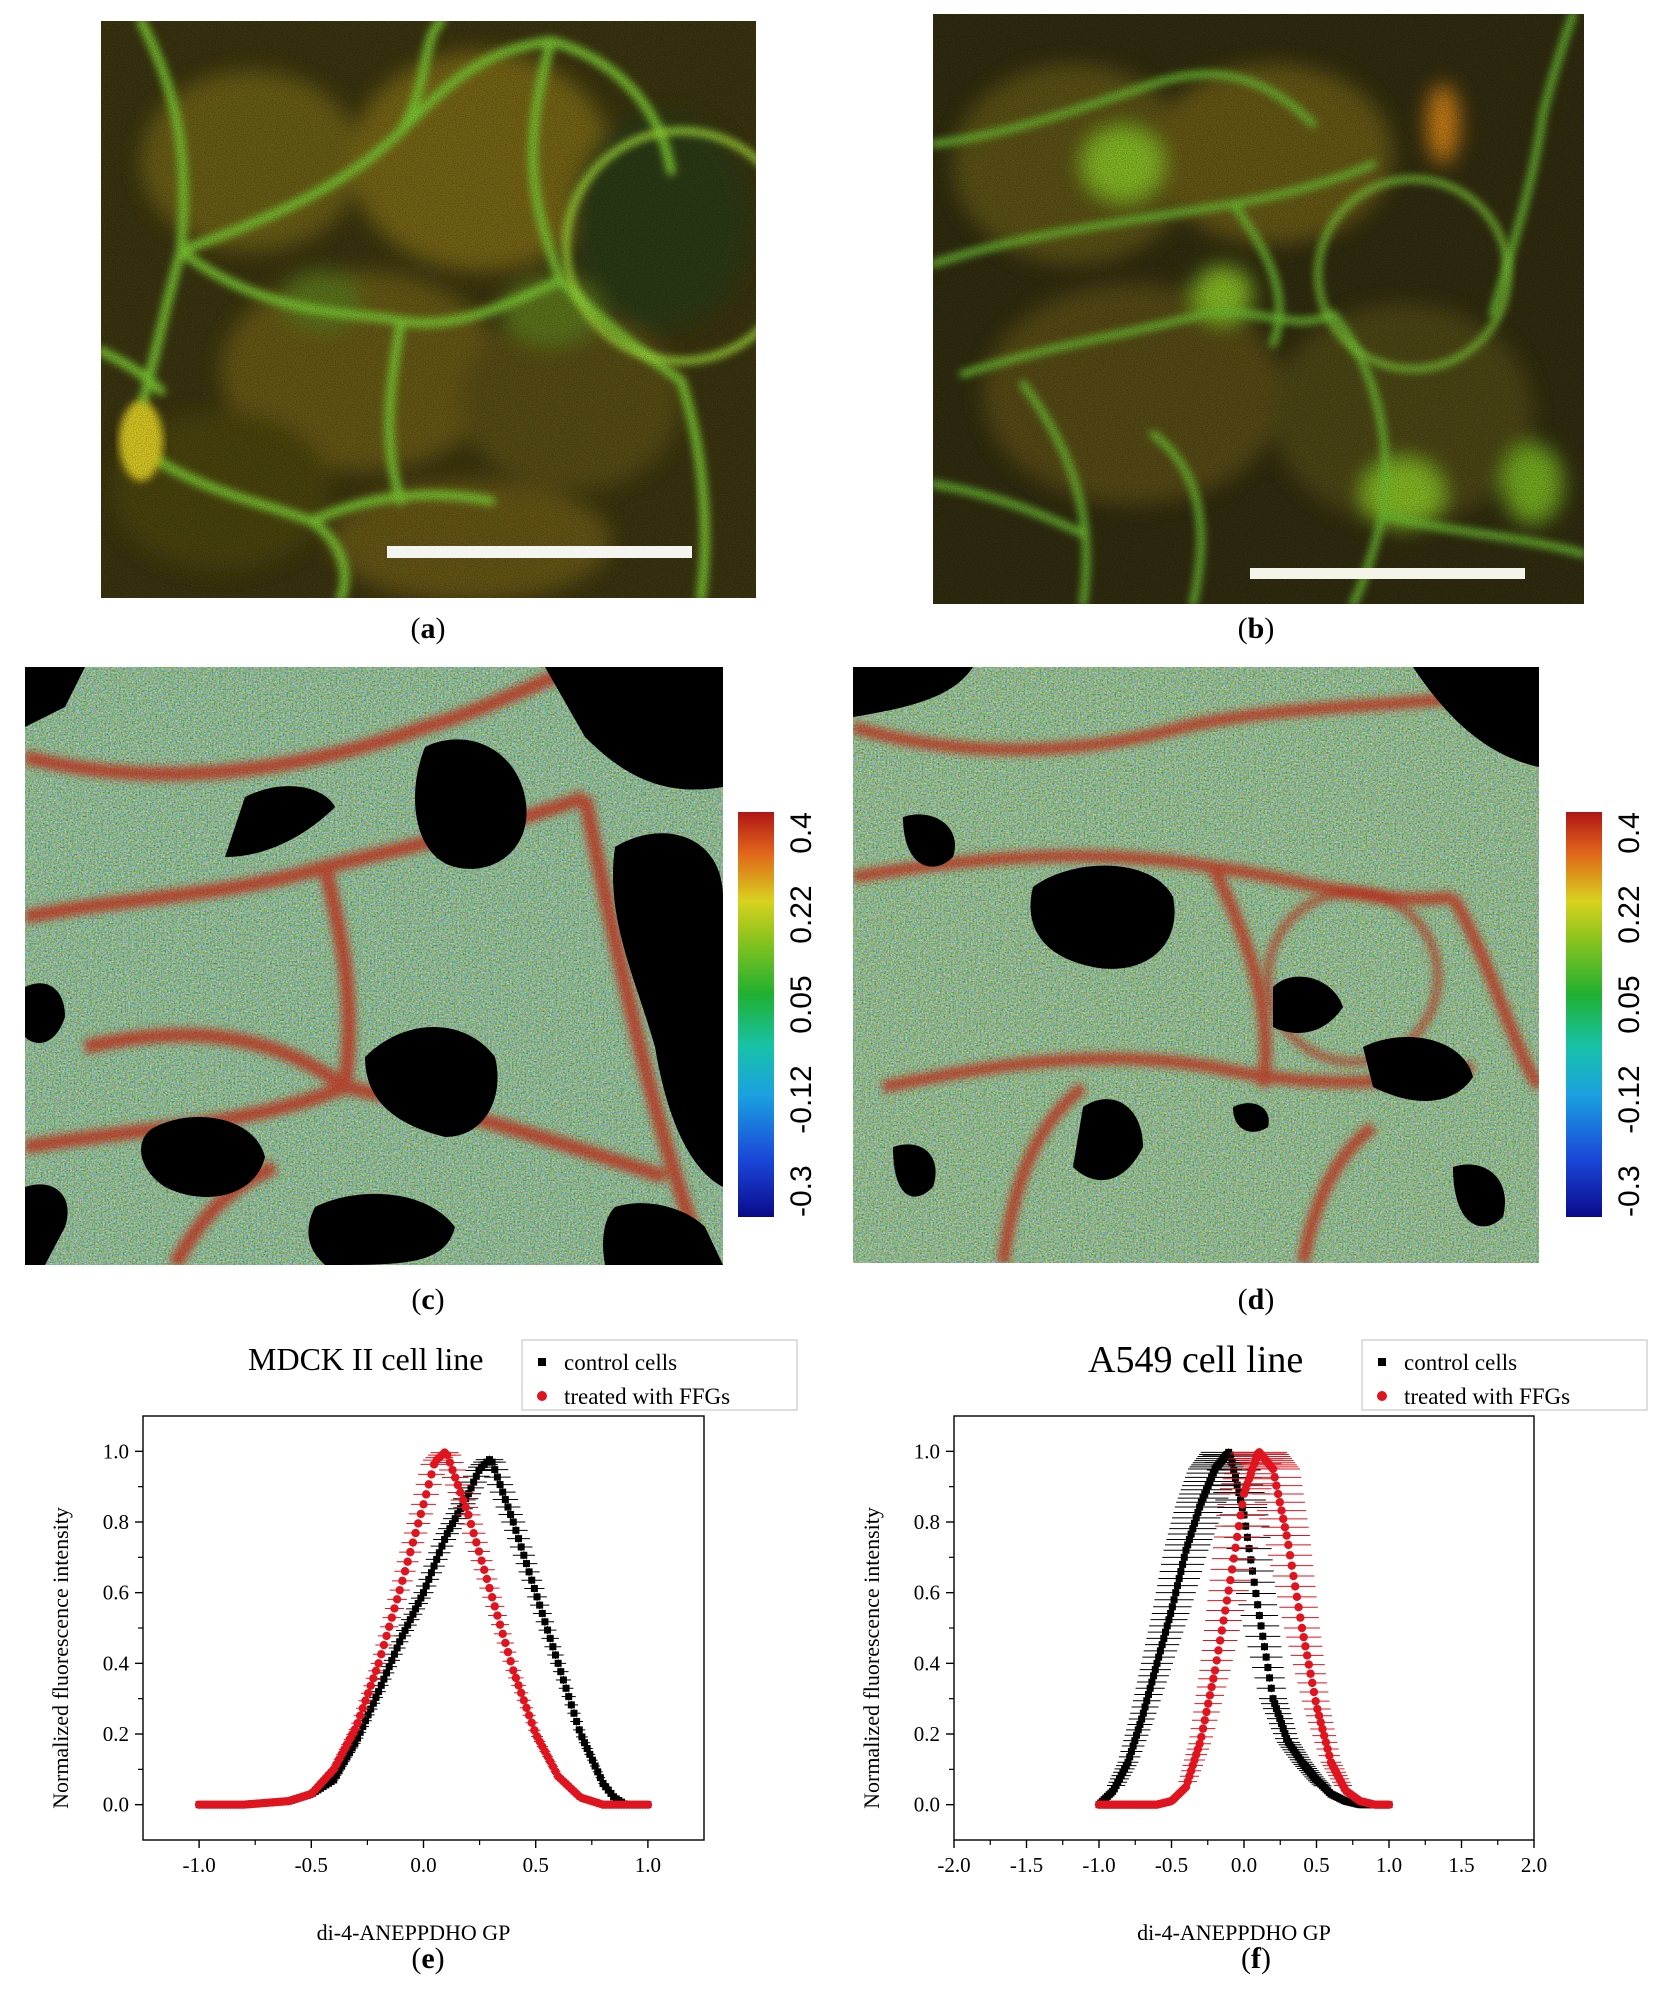 The image size is (1658, 1994). I want to click on panel-label-d: (d), so click(1256, 1299).